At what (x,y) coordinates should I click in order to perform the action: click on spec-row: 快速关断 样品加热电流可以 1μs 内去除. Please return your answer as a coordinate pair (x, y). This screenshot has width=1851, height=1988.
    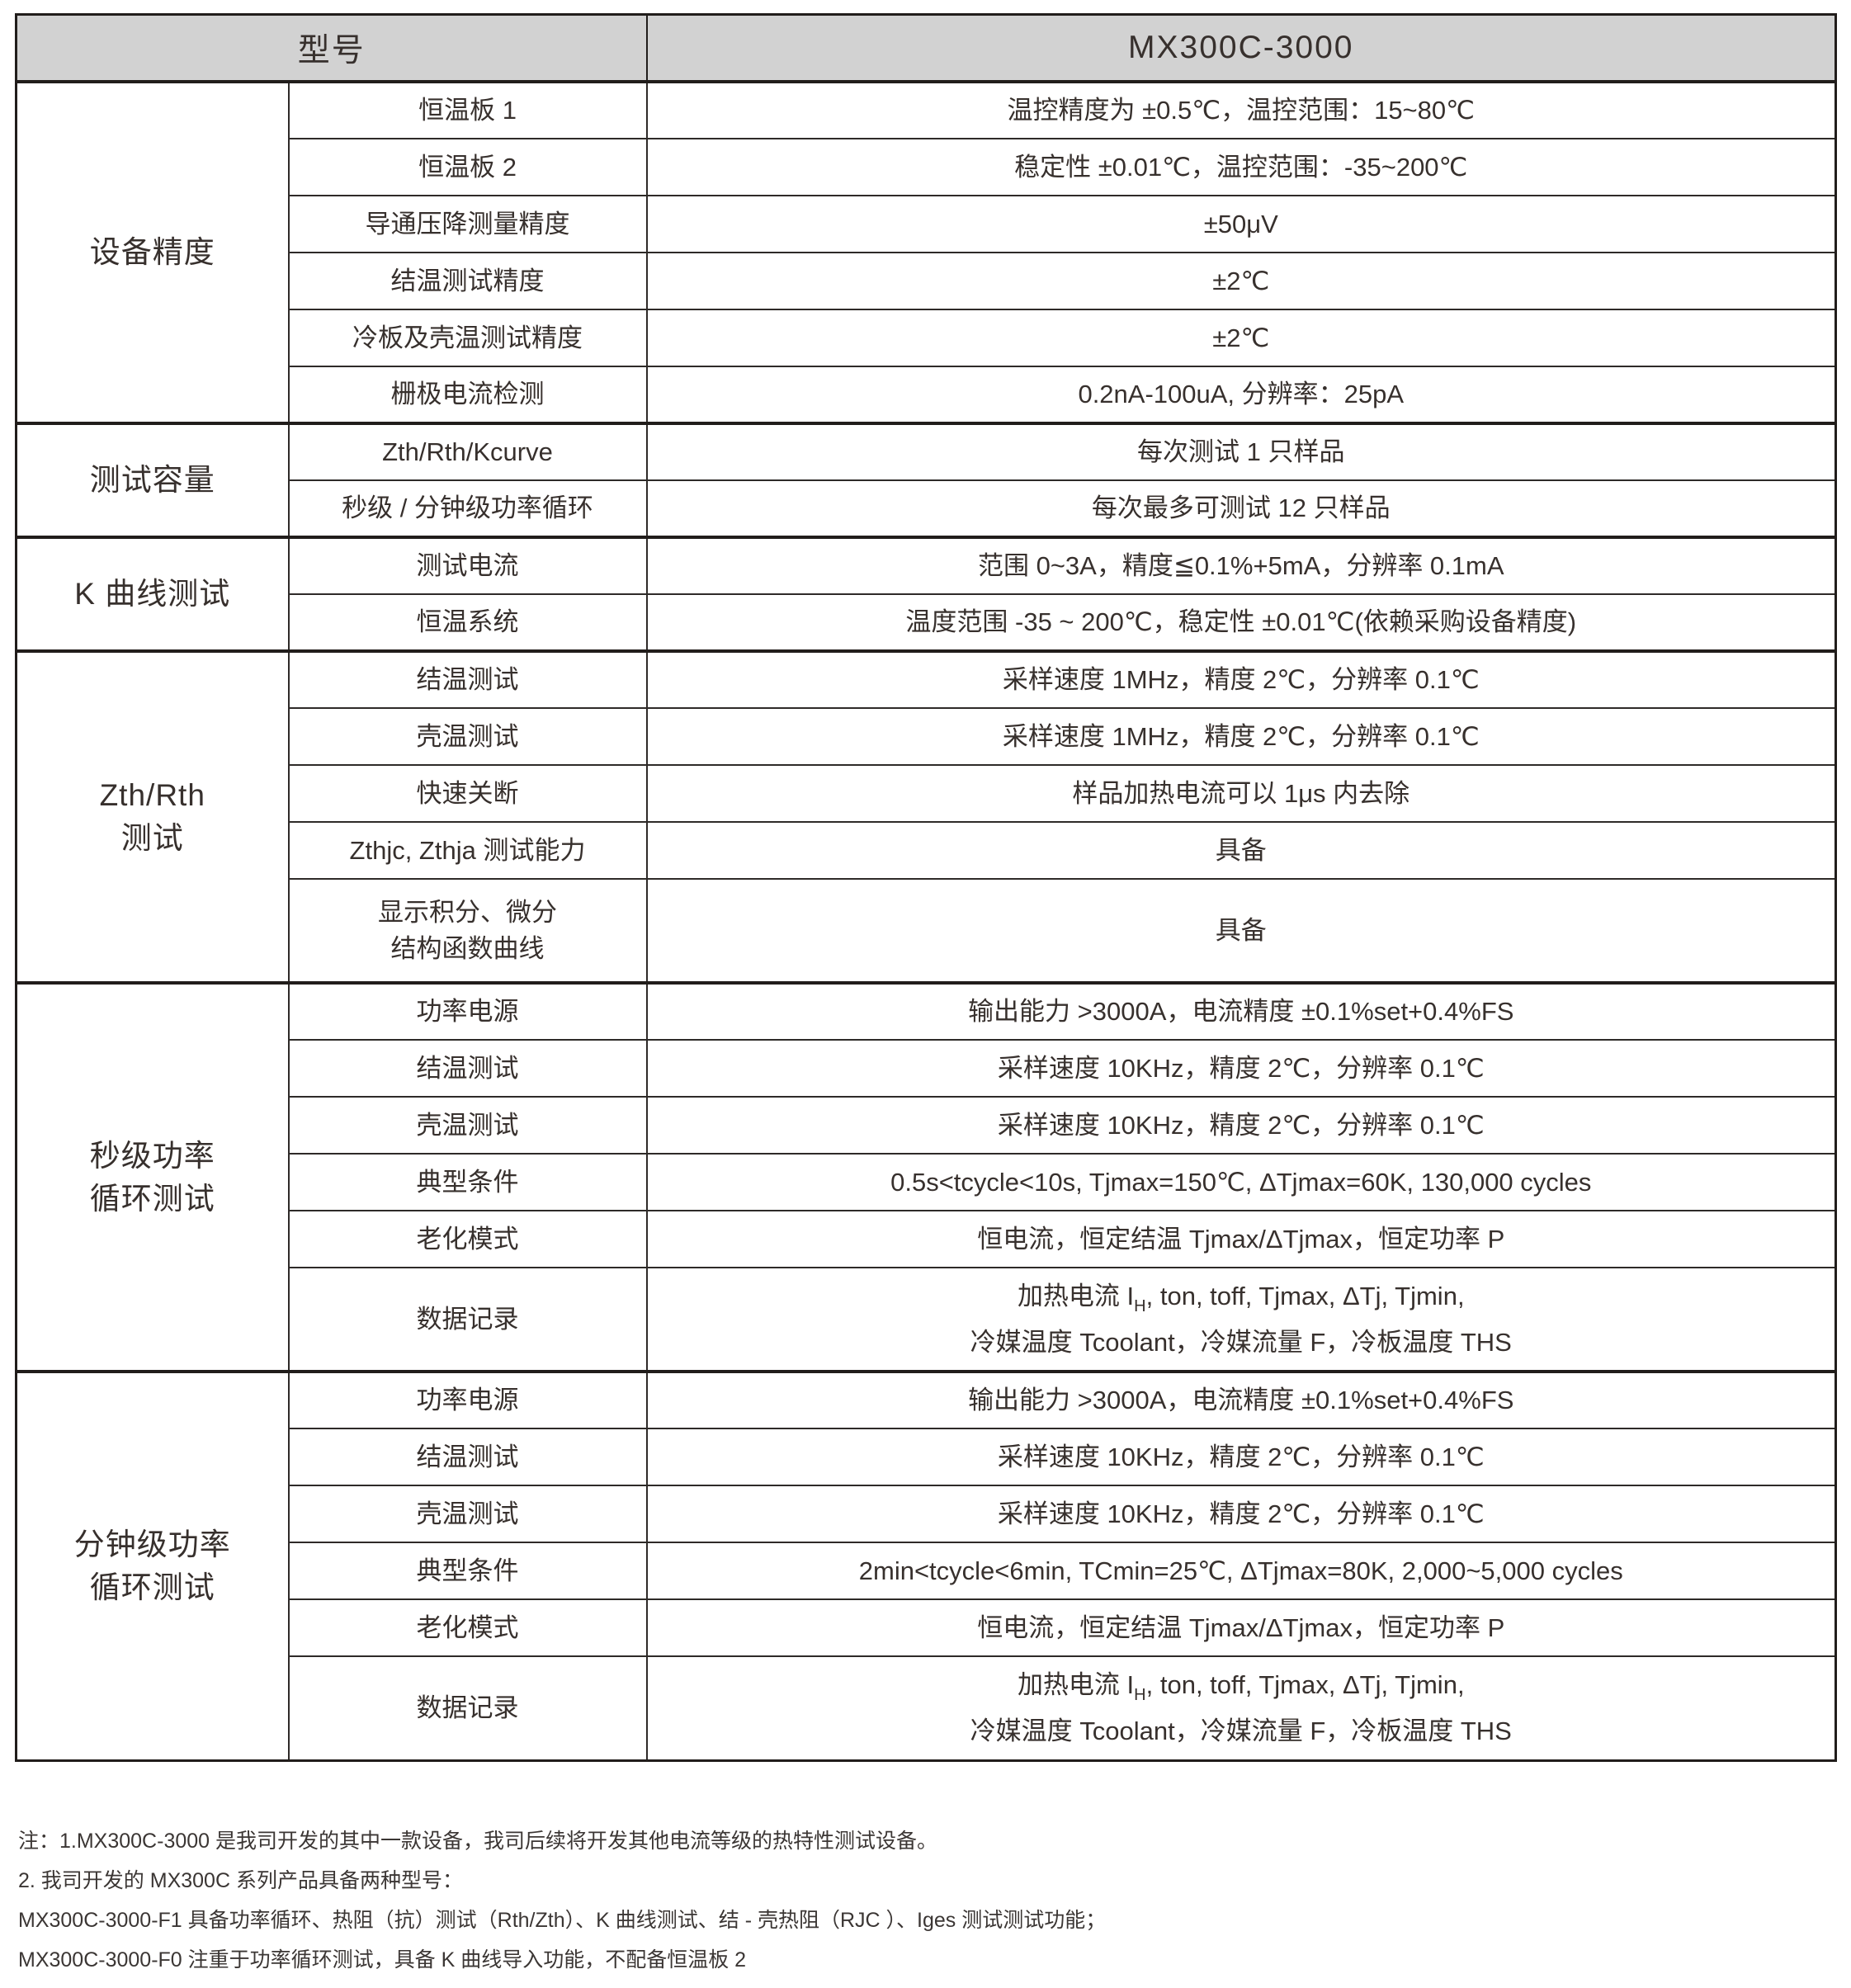
    Looking at the image, I should click on (927, 793).